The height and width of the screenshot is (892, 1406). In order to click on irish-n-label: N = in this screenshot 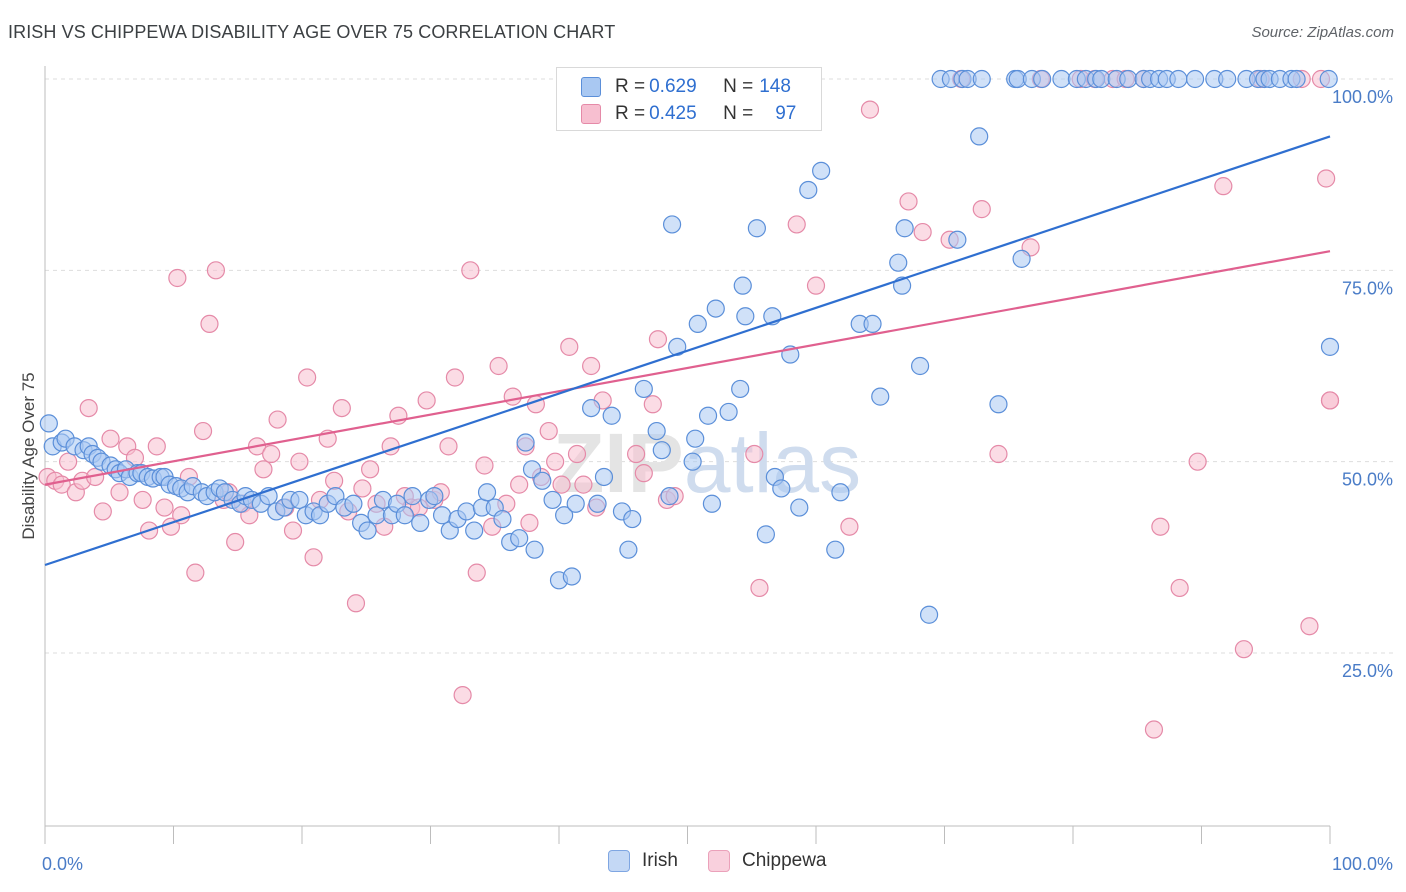, I will do `click(738, 86)`.